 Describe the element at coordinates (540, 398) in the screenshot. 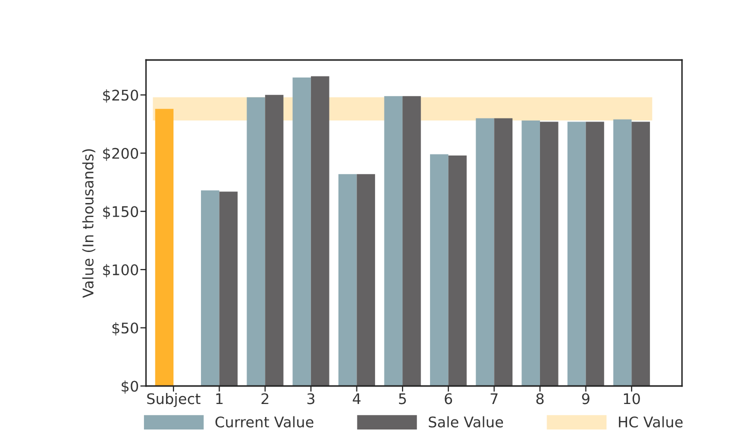

I see `x-tick-label: 8` at that location.